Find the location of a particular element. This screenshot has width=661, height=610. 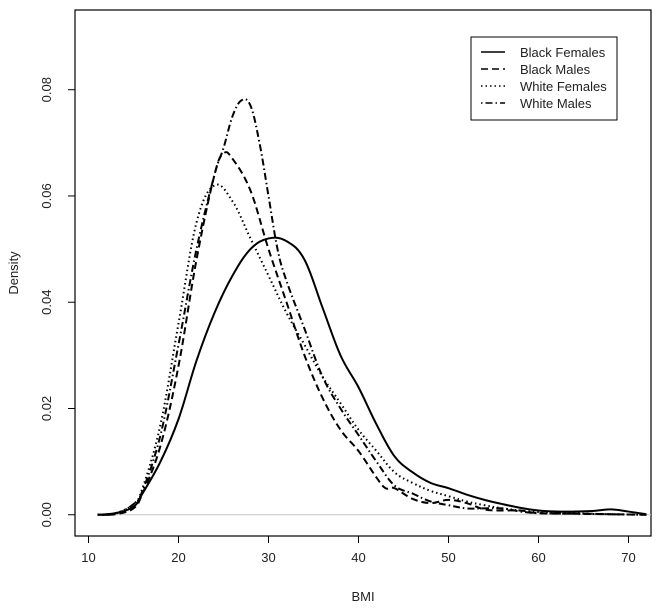

y-tick-label: 0.06 is located at coordinates (46, 195).